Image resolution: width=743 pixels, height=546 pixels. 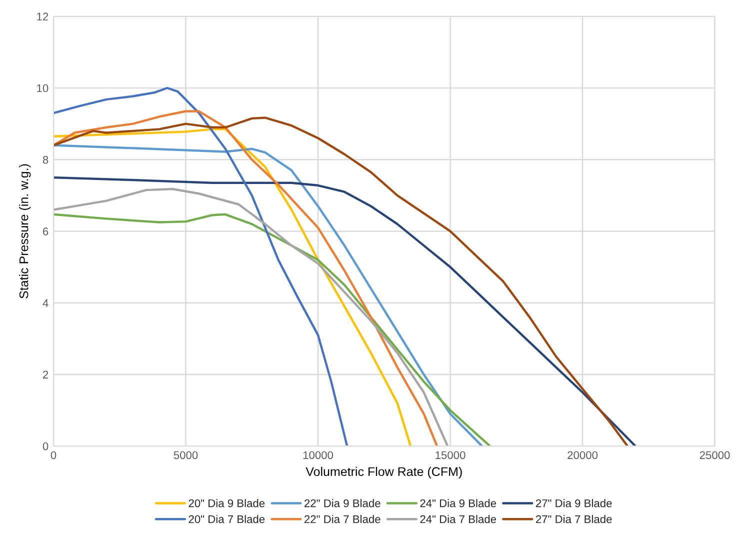 I want to click on x-tick-label: 10000, so click(x=318, y=455).